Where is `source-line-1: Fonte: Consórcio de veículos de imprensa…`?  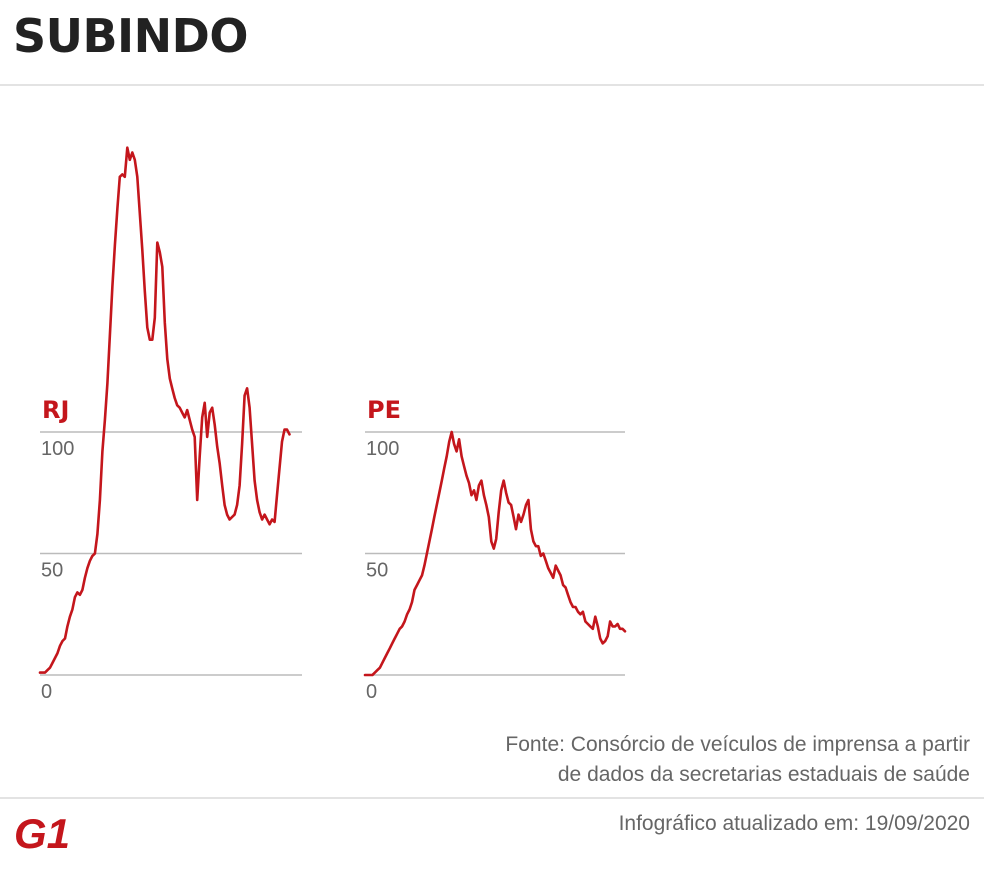 source-line-1: Fonte: Consórcio de veículos de imprensa… is located at coordinates (737, 744).